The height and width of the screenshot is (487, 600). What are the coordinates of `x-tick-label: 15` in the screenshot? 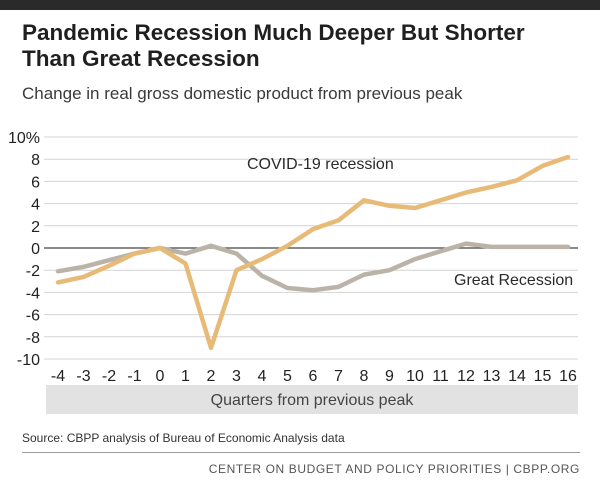 It's located at (543, 376).